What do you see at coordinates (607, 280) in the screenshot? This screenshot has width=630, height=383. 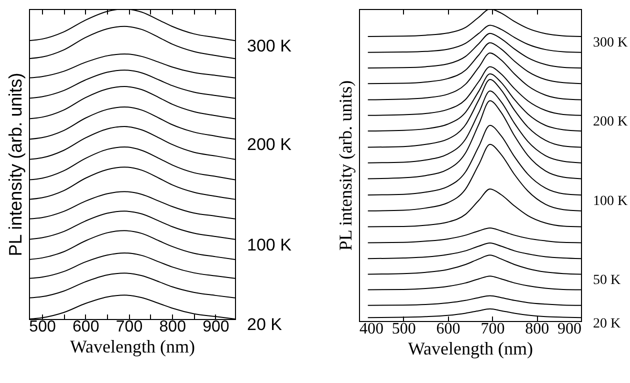 I see `series-label: 50 K` at bounding box center [607, 280].